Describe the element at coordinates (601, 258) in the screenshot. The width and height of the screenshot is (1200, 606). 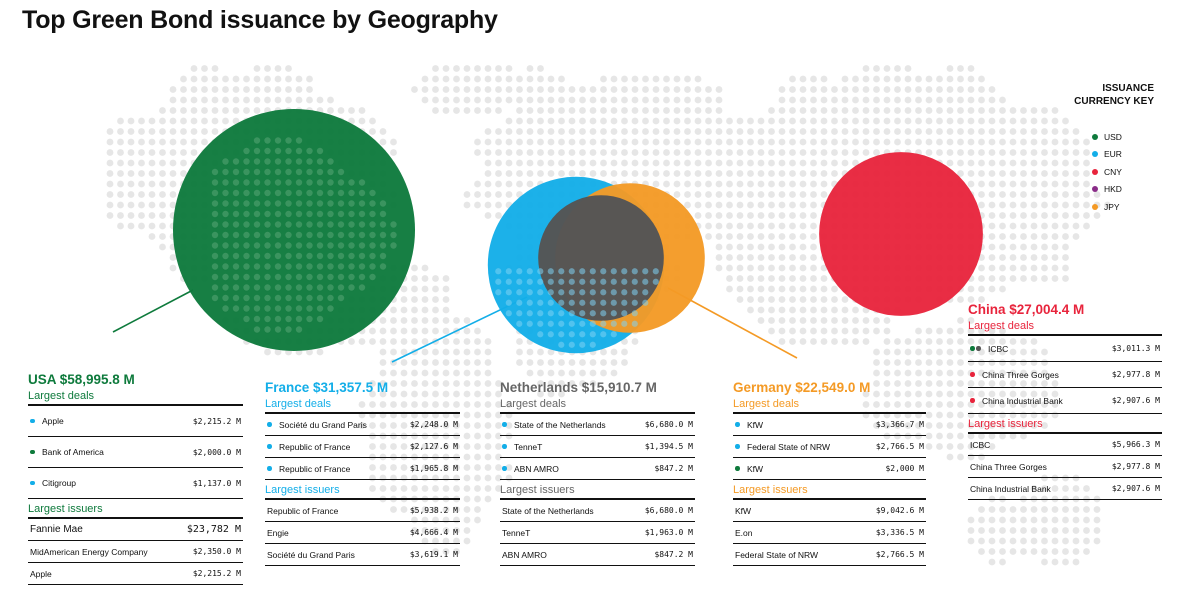
I see `bubble-netherlands` at that location.